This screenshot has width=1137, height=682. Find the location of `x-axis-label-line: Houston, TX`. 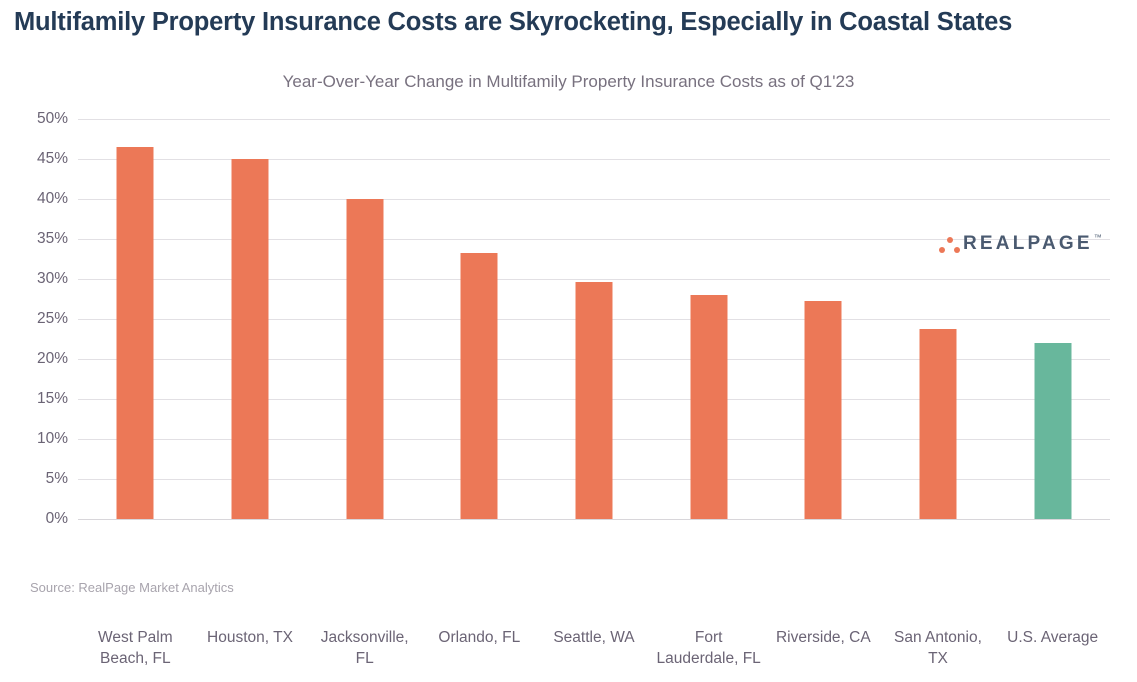

x-axis-label-line: Houston, TX is located at coordinates (250, 637).